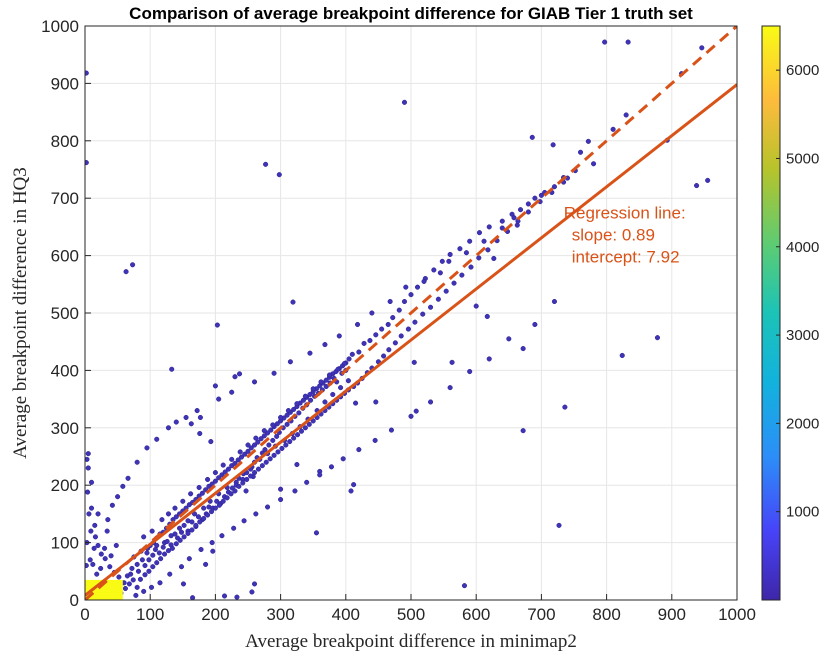  Describe the element at coordinates (20, 313) in the screenshot. I see `y-axis-label: Average breakpoint difference in HQ3` at that location.